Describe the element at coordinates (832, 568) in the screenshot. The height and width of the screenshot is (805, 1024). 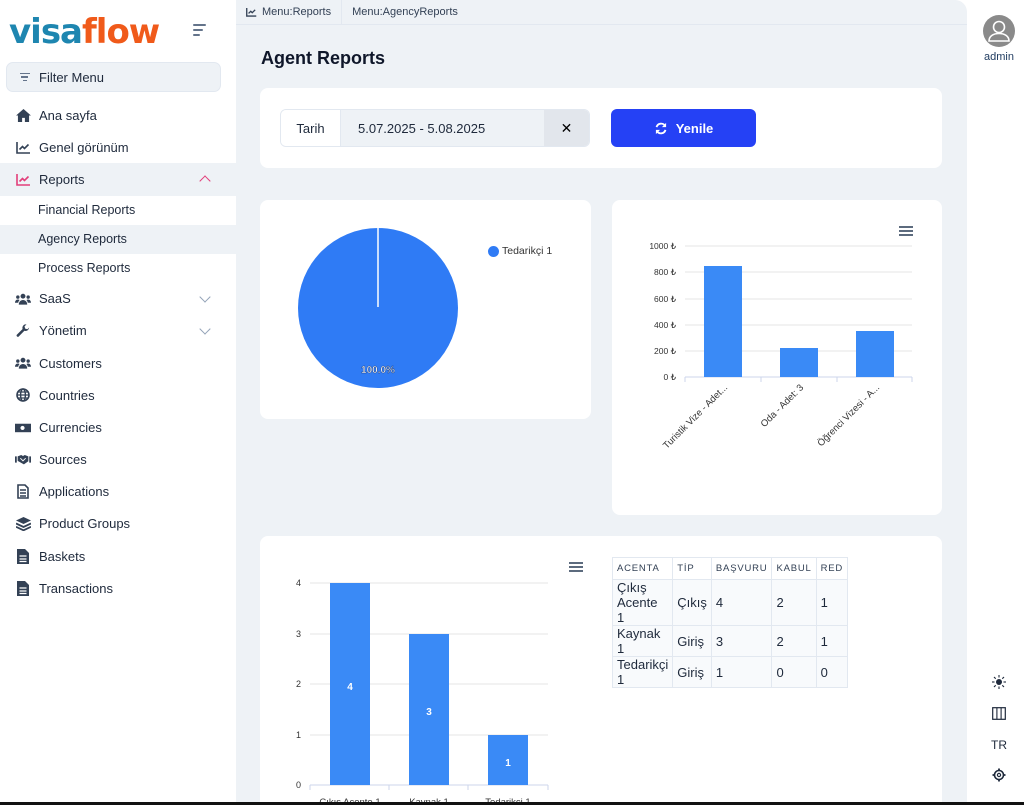
I see `column-header-red: RED` at that location.